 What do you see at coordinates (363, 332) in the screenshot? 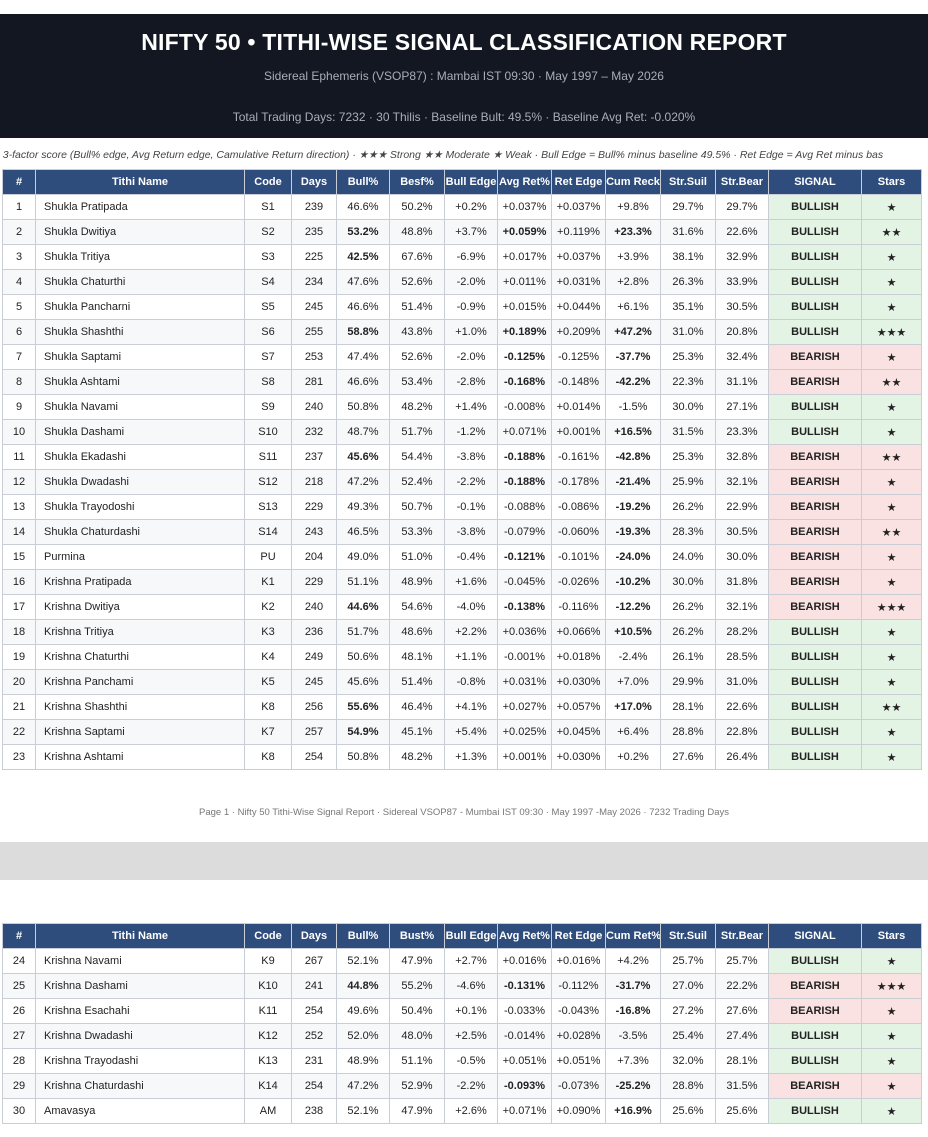
I see `bull-pct: 58.8%` at bounding box center [363, 332].